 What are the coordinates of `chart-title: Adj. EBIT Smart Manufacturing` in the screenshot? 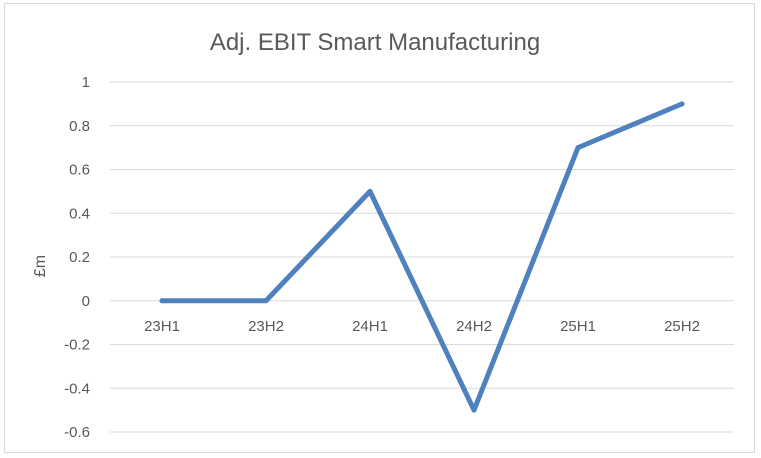 It's located at (375, 42).